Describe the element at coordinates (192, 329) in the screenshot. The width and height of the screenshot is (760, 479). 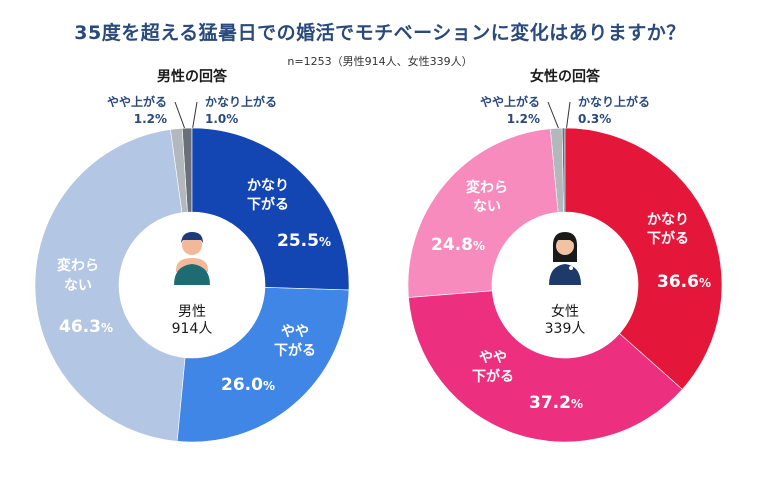
I see `male-center-label-2: 914人` at that location.